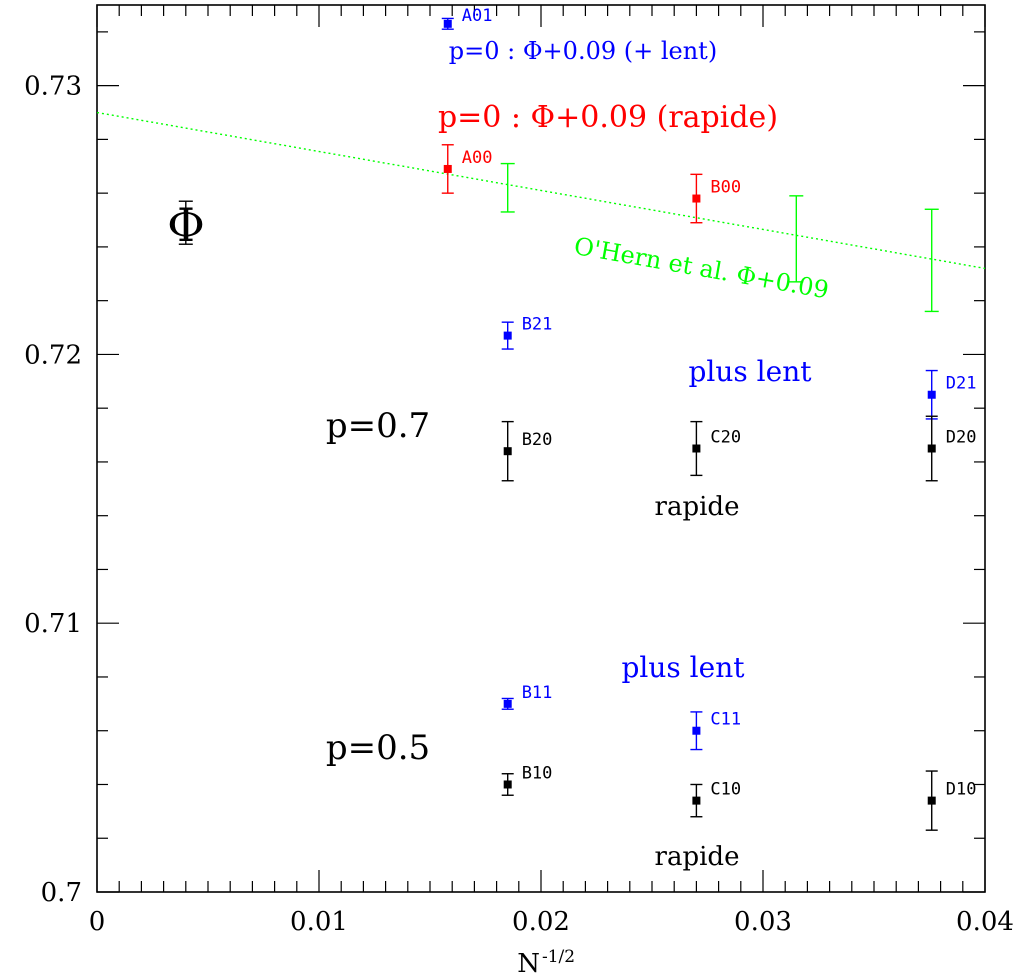 This screenshot has height=980, width=1023. I want to click on annotation-p07-fast: rapide, so click(697, 507).